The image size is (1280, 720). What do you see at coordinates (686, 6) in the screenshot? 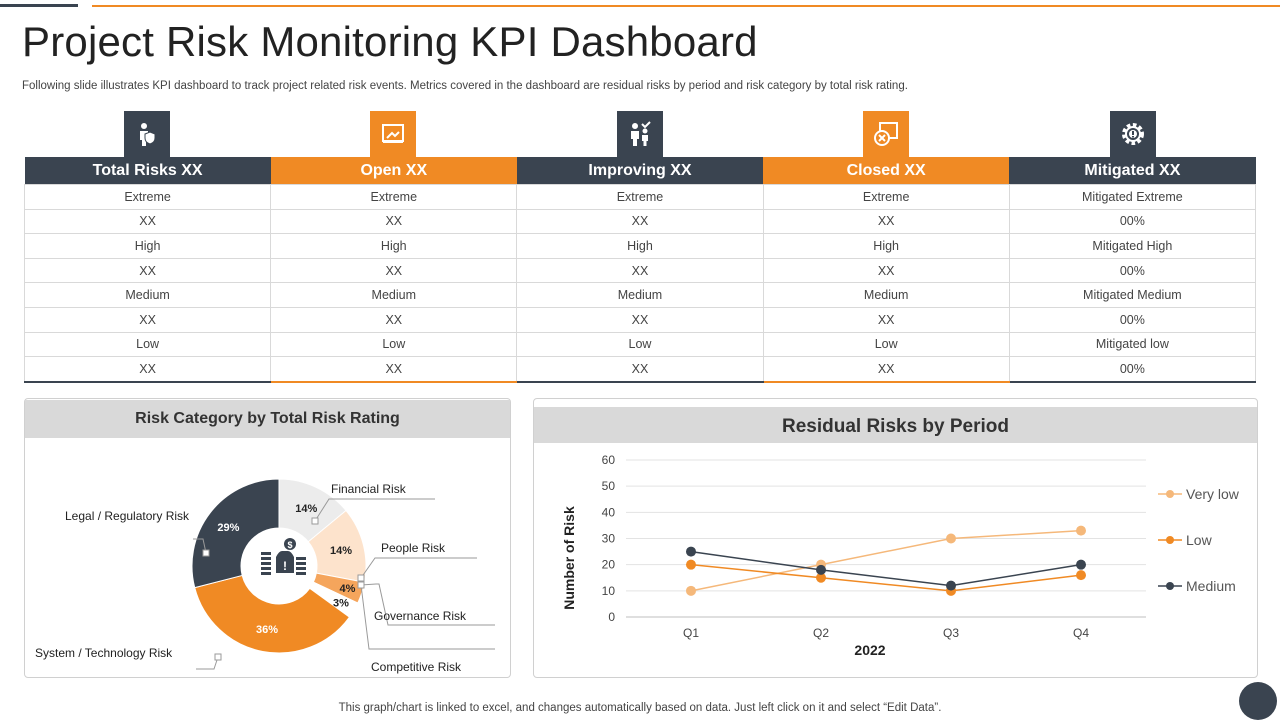
I see `top-accent-orange` at bounding box center [686, 6].